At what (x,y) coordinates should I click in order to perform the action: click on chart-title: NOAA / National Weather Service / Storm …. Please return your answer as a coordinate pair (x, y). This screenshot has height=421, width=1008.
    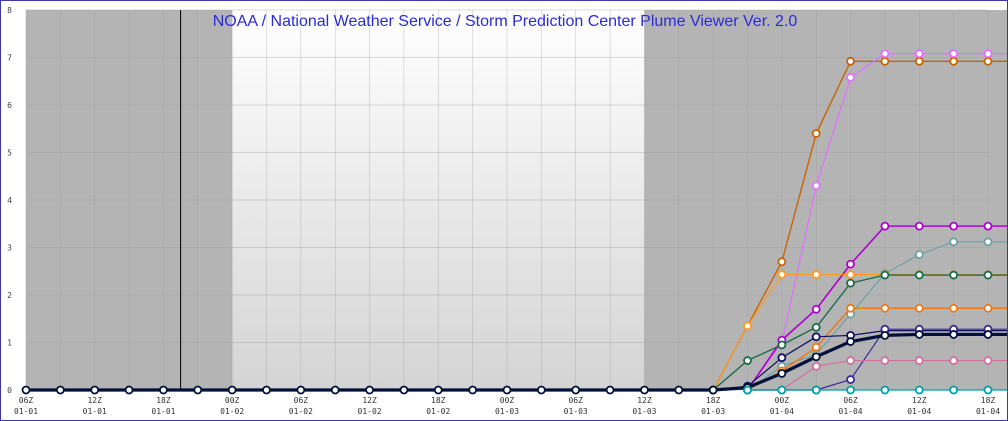
    Looking at the image, I should click on (505, 21).